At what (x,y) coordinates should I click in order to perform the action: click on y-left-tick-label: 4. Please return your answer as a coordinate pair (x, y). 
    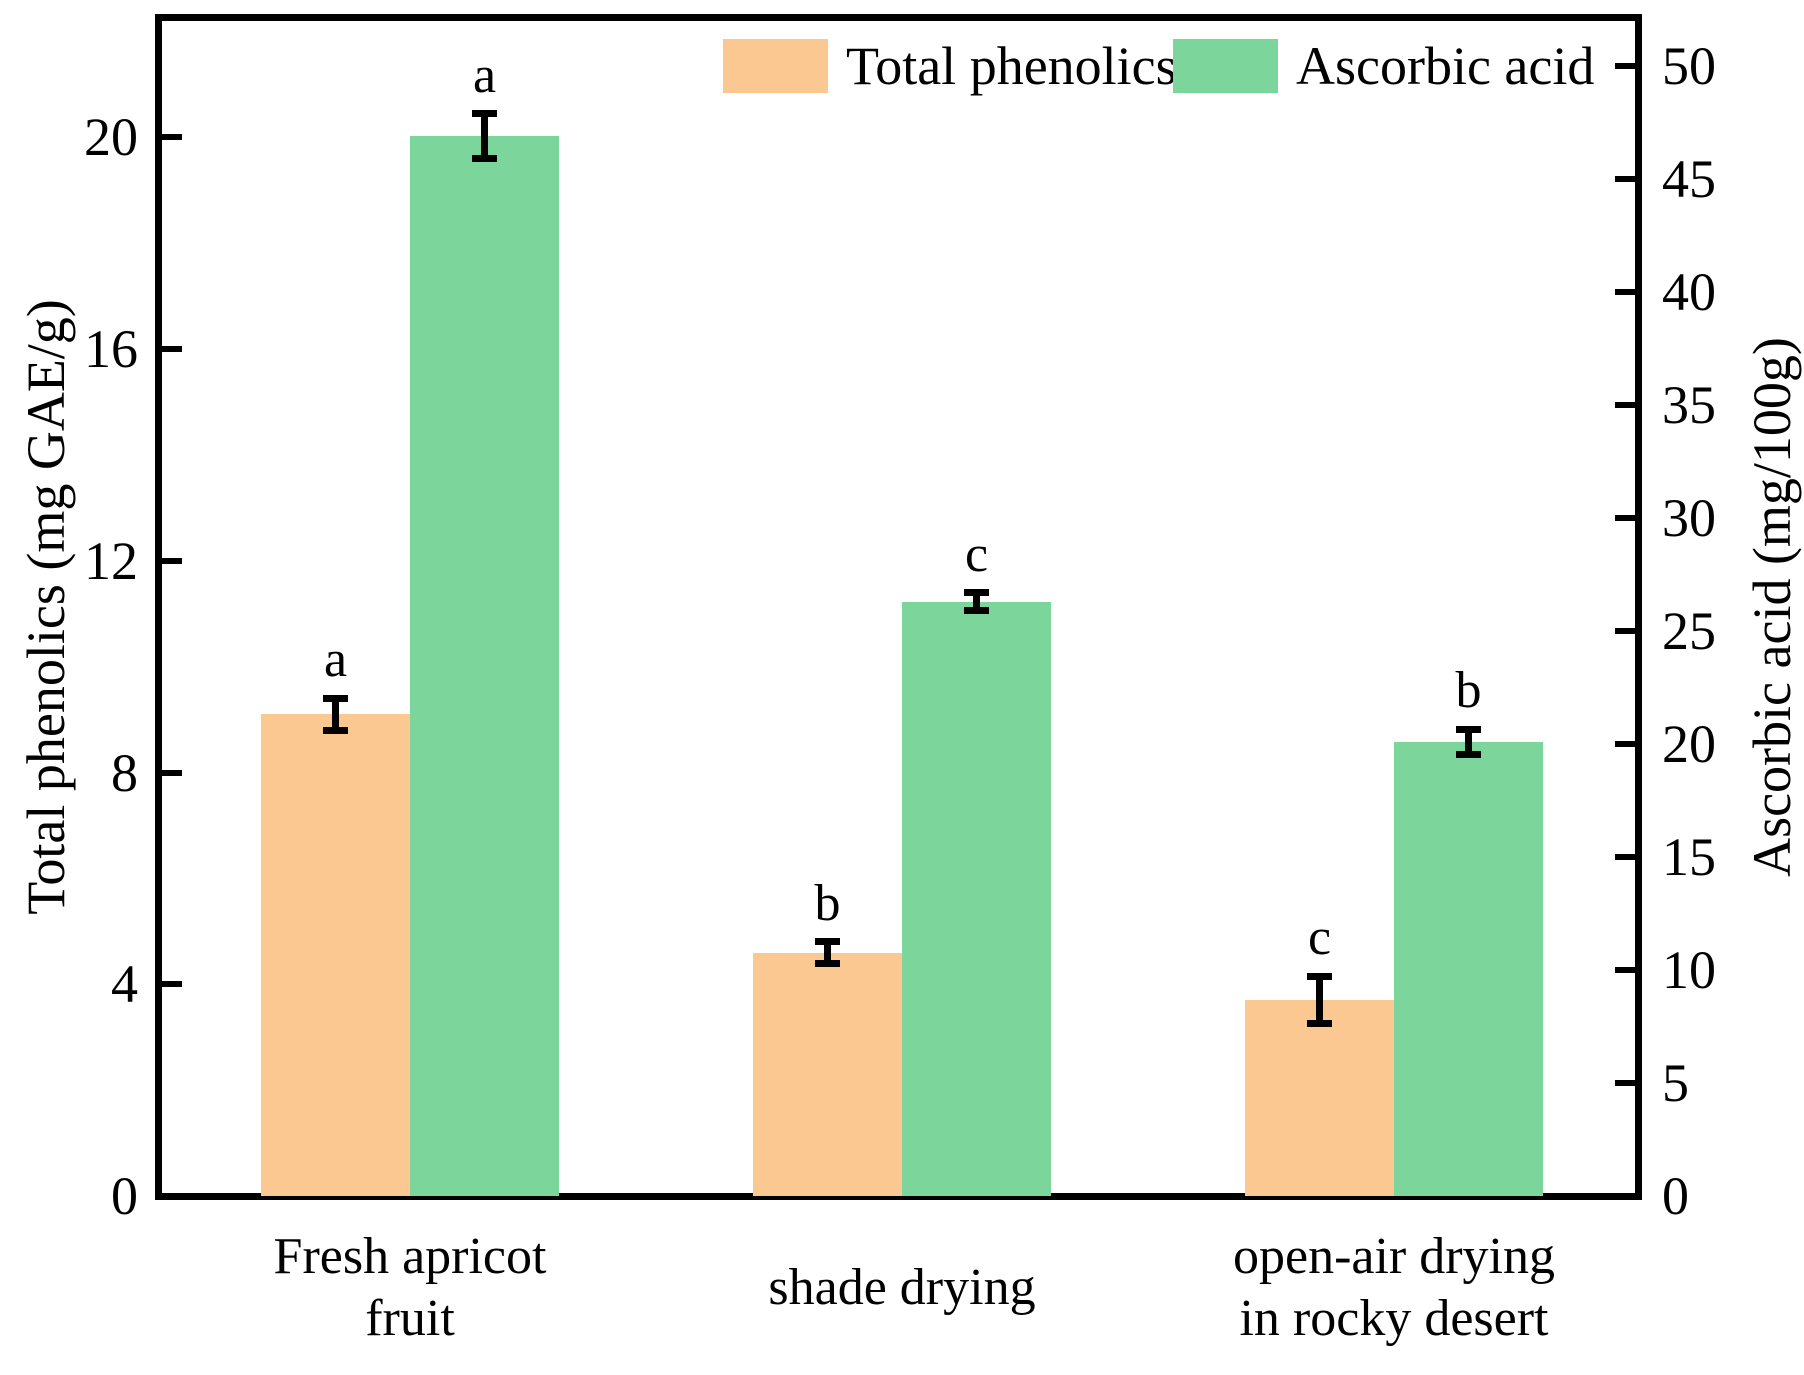
    Looking at the image, I should click on (124, 984).